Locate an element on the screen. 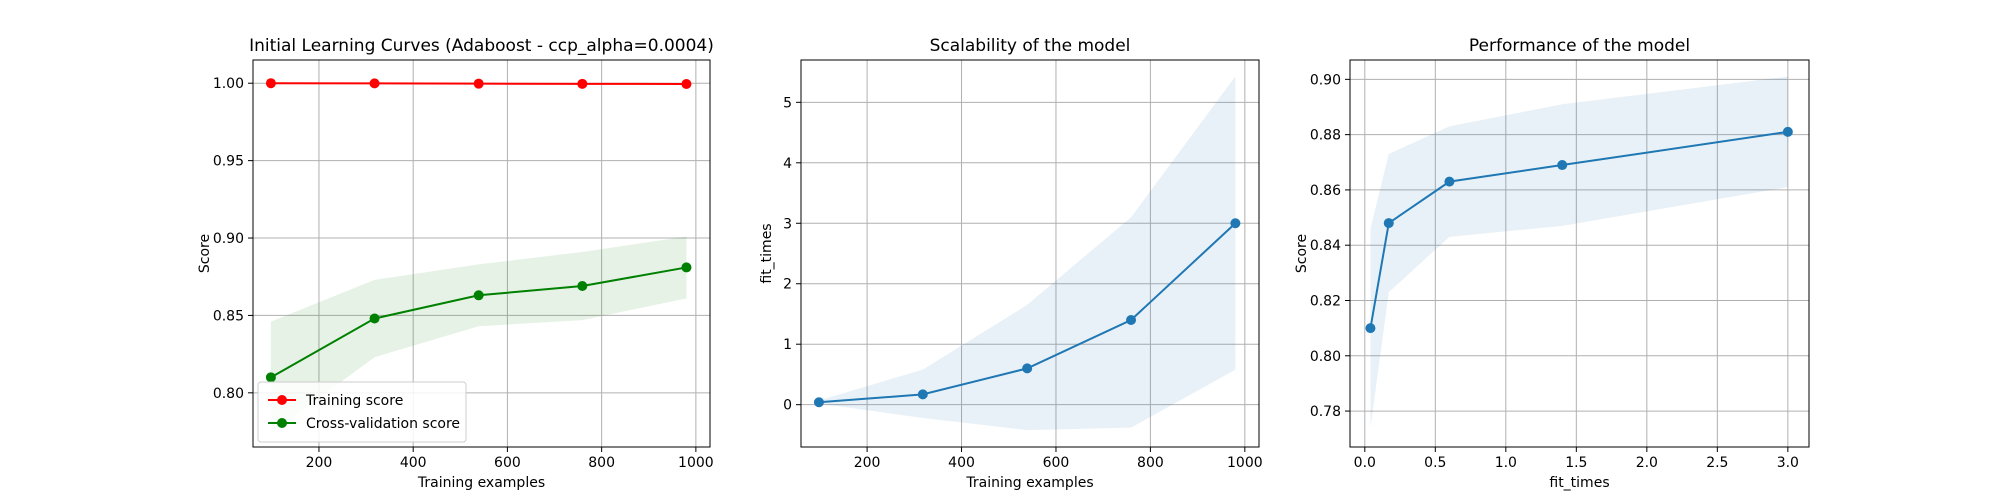 Image resolution: width=2000 pixels, height=500 pixels. x-tick-label: 0.5 is located at coordinates (1435, 463).